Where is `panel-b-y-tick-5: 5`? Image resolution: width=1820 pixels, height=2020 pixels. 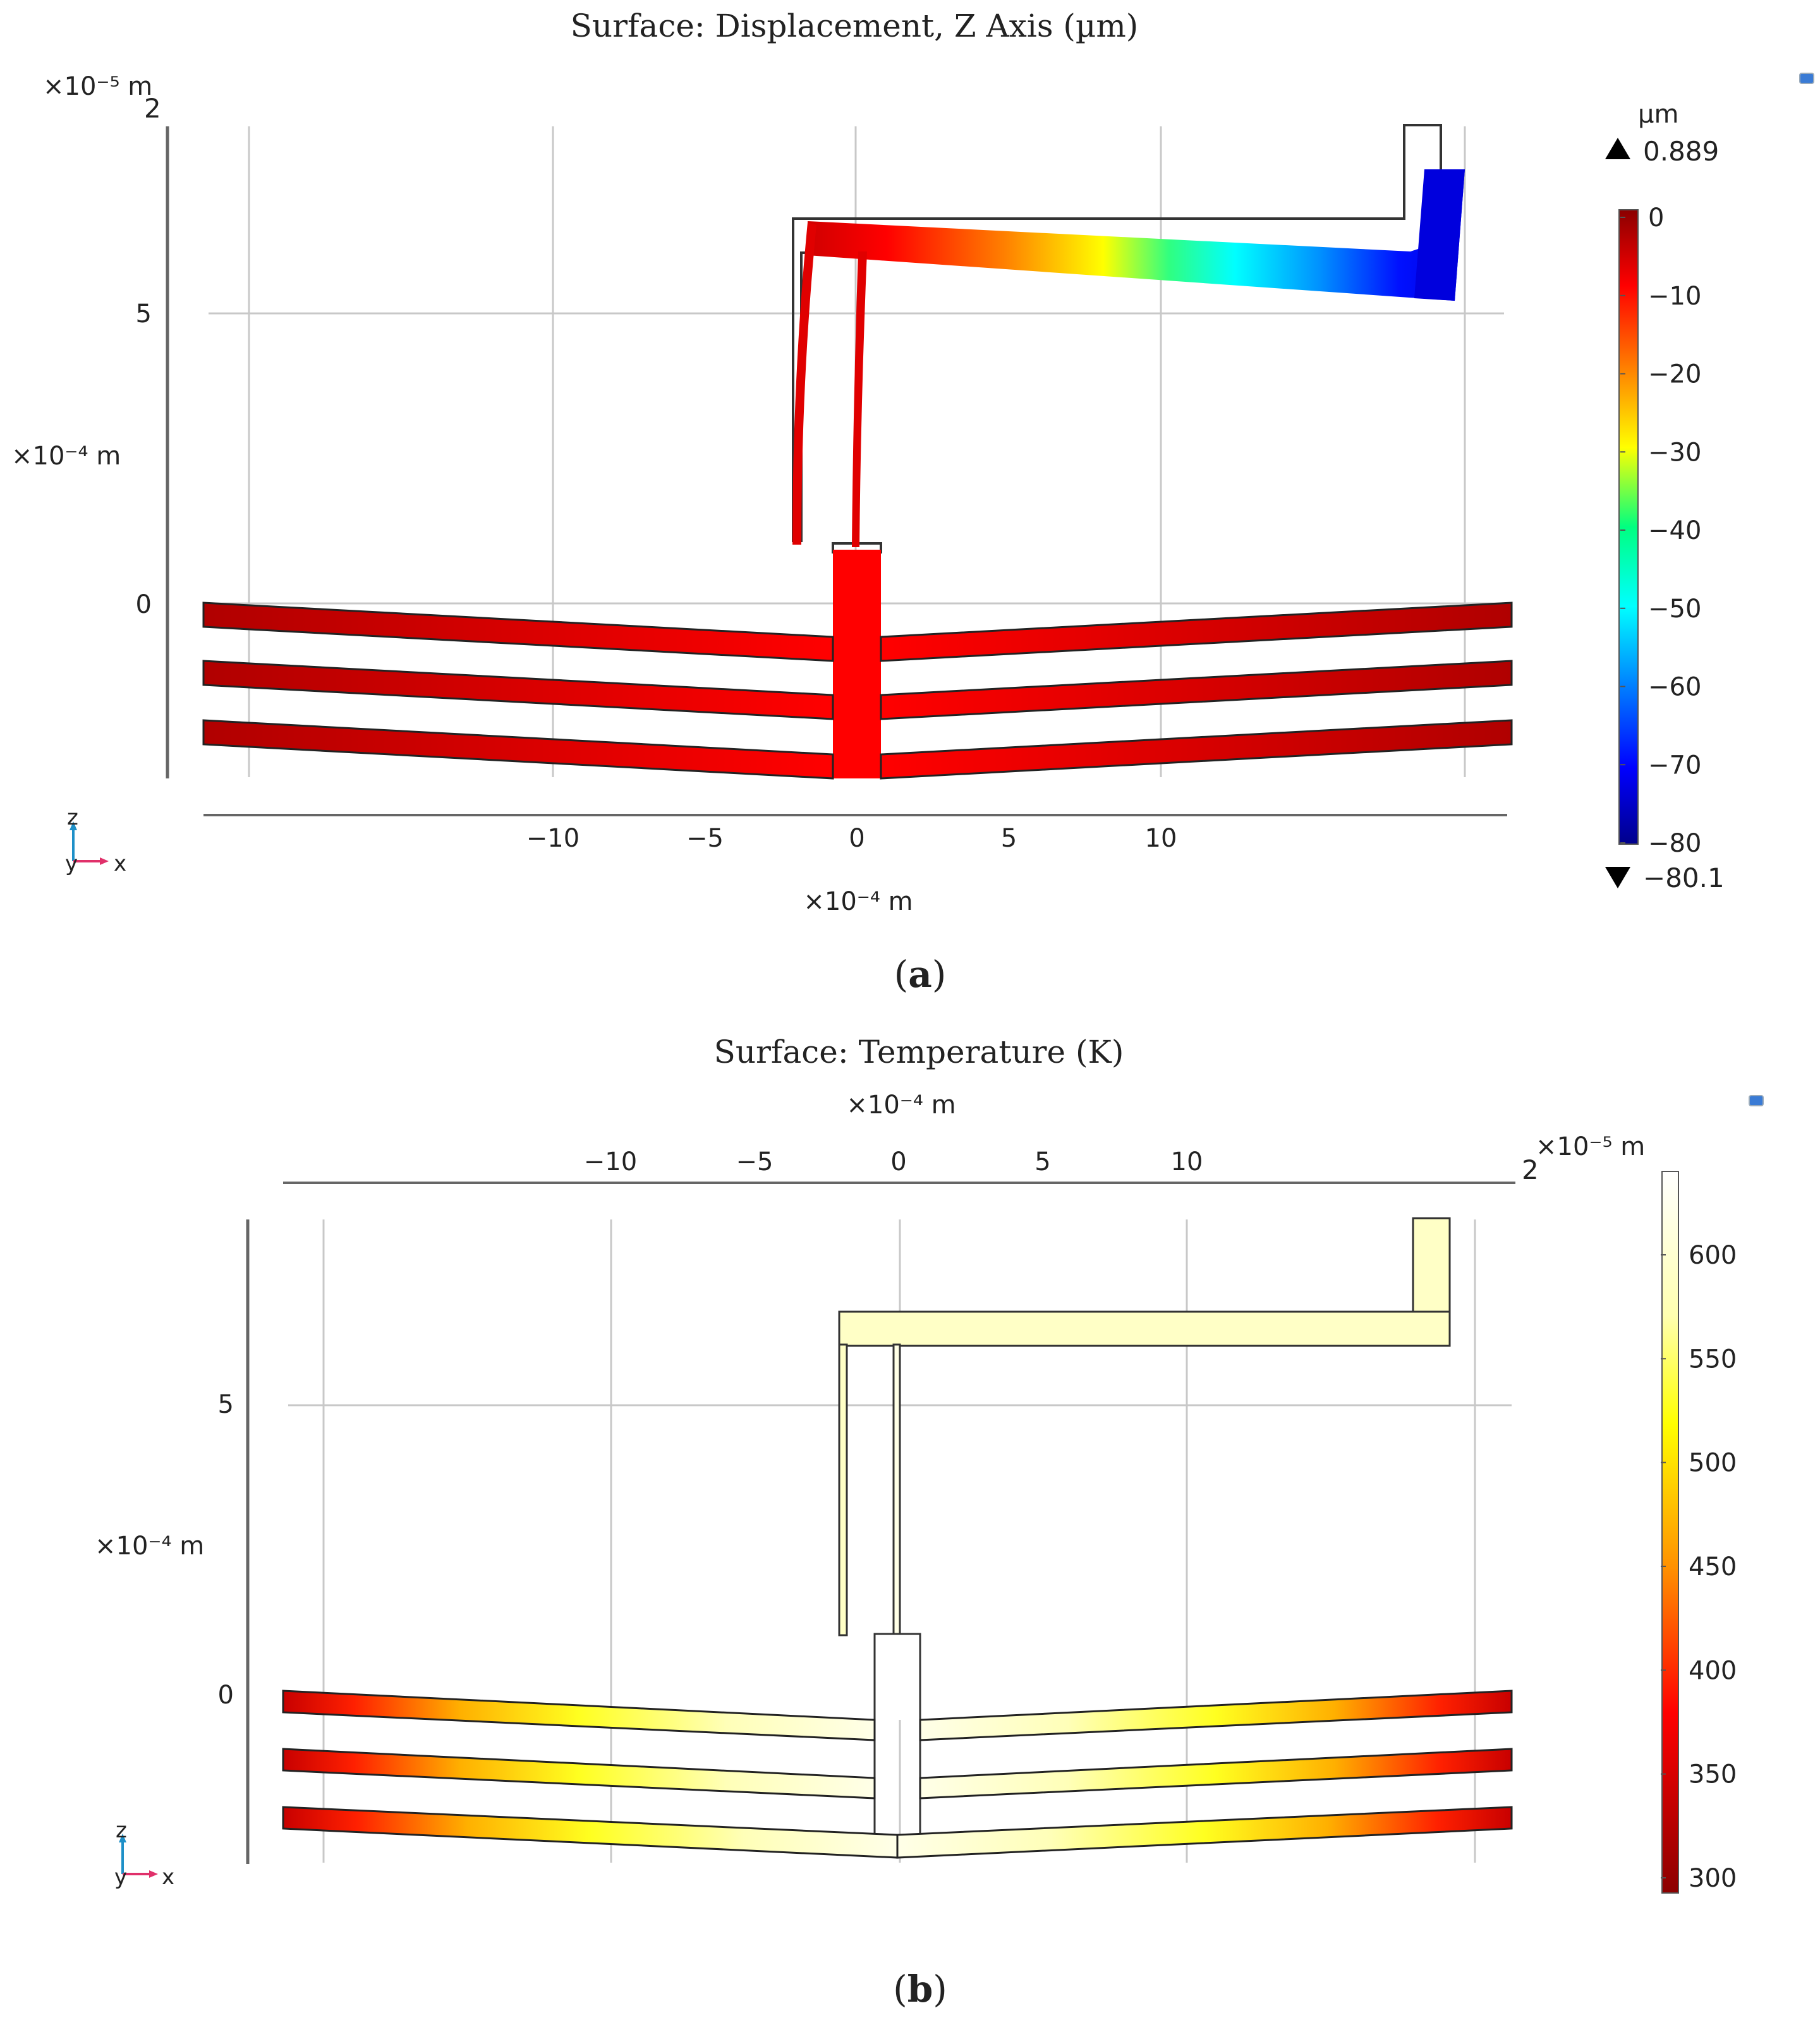 panel-b-y-tick-5: 5 is located at coordinates (226, 1404).